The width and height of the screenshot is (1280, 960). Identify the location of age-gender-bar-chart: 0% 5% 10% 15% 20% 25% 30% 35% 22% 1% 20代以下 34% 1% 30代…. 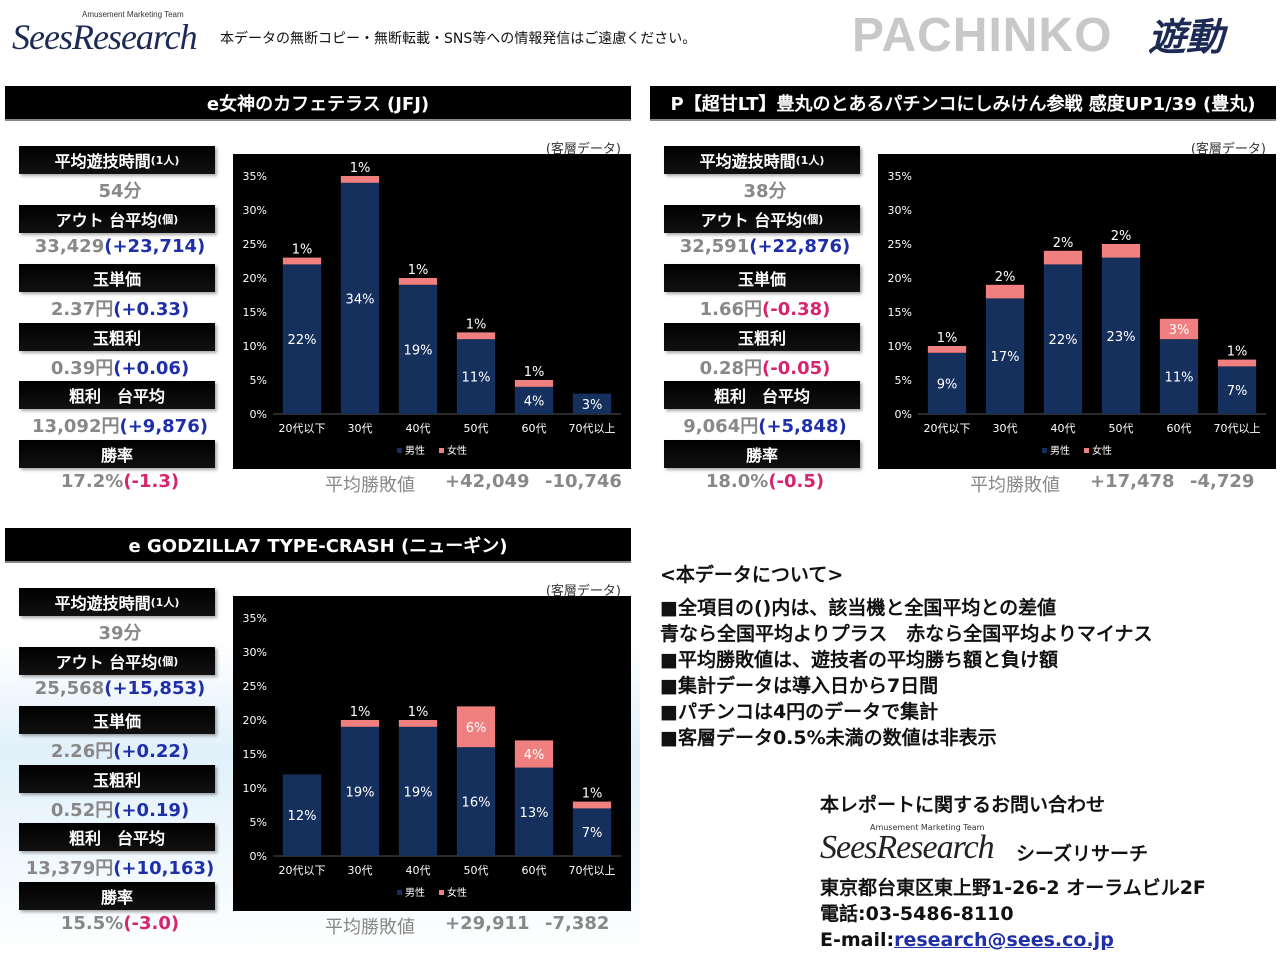
(432, 311).